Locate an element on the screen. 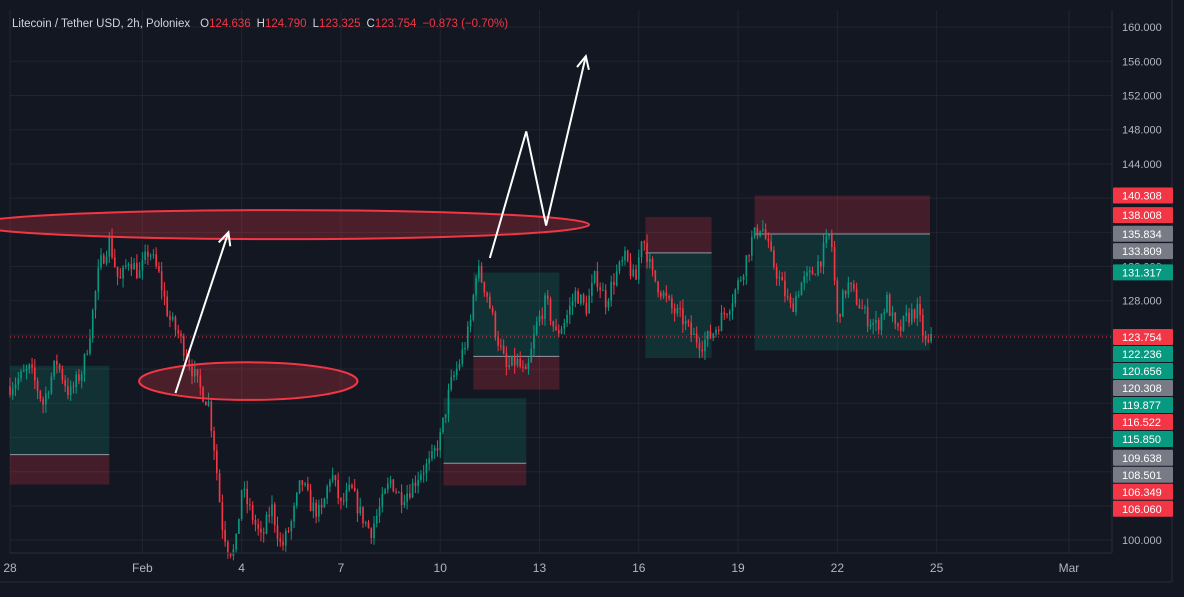 This screenshot has width=1184, height=597. price-label: 138.008 is located at coordinates (1142, 216).